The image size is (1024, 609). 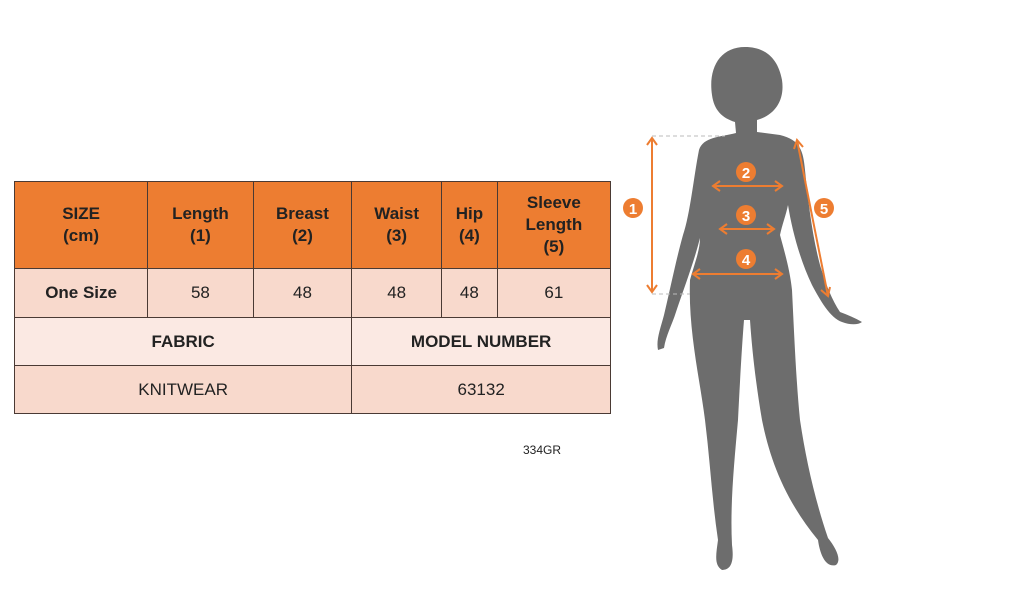 What do you see at coordinates (81, 213) in the screenshot?
I see `header-text: SIZE` at bounding box center [81, 213].